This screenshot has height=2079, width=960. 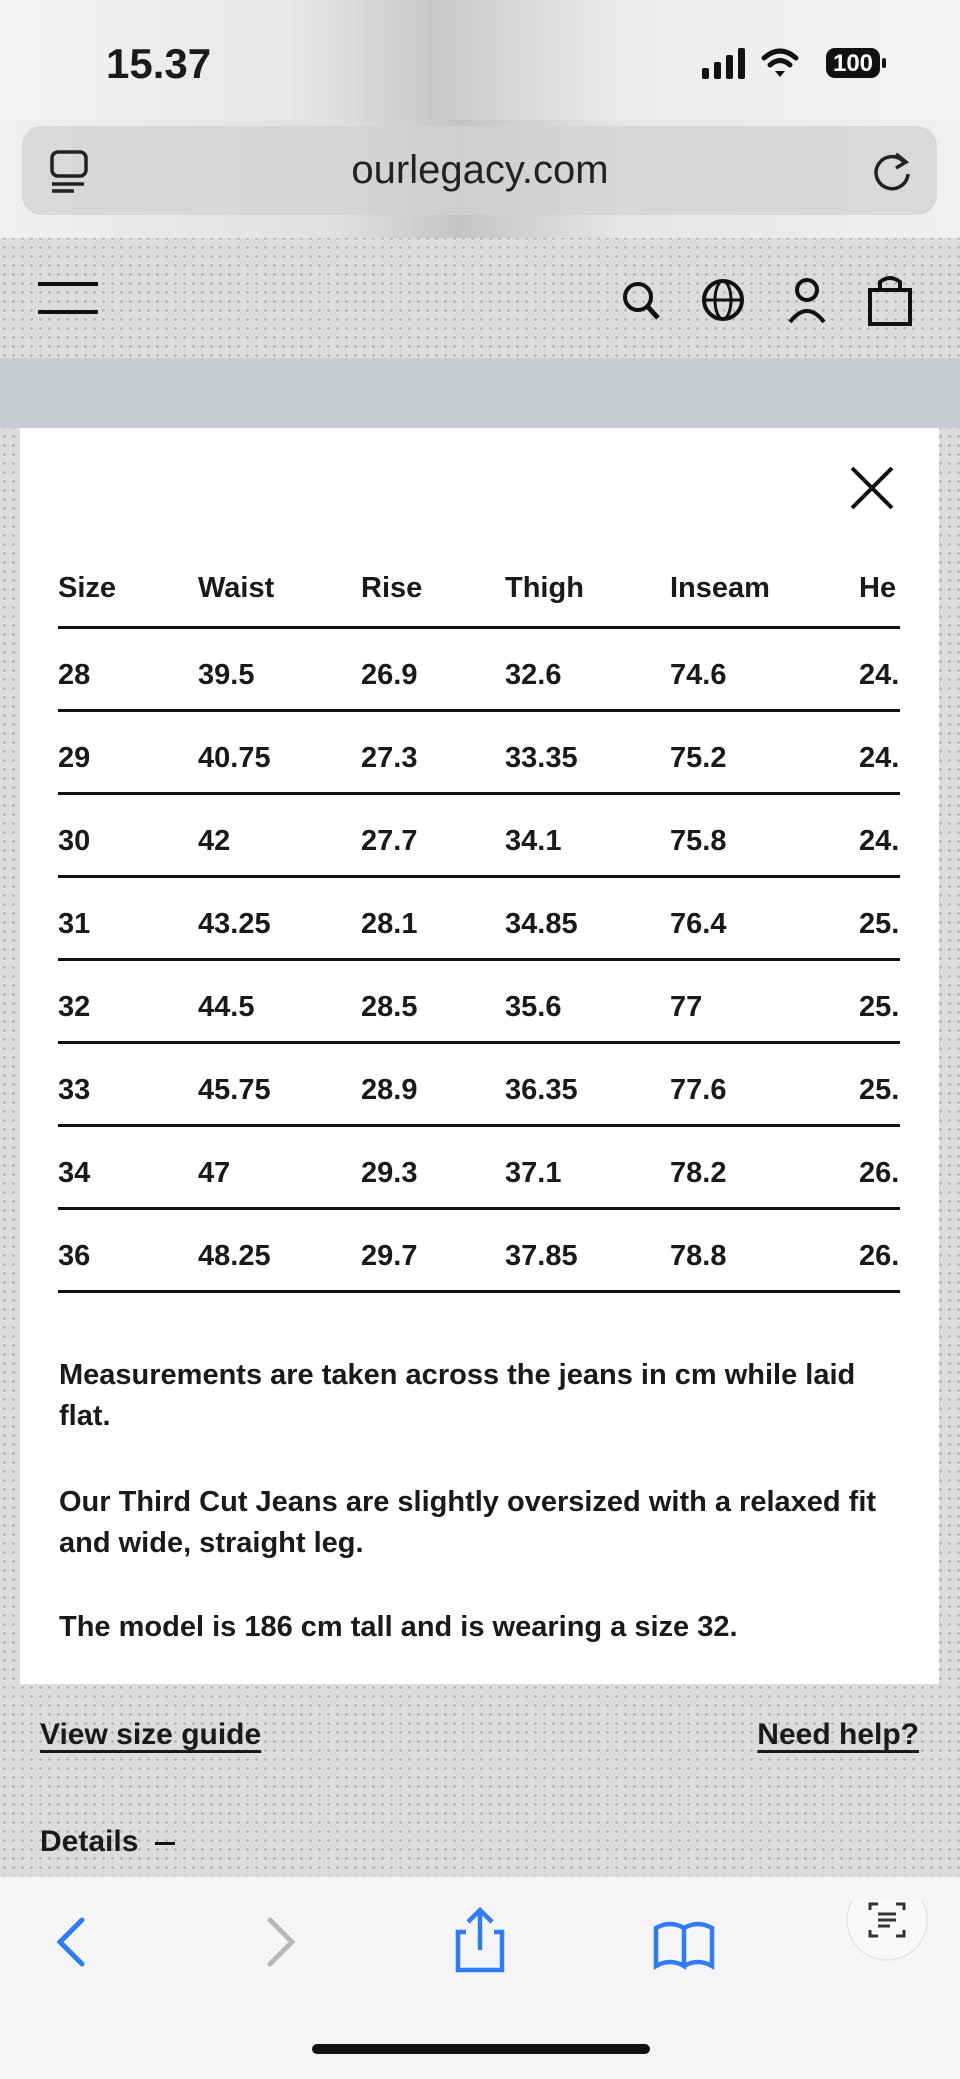 I want to click on bookmarks-button, so click(x=684, y=1945).